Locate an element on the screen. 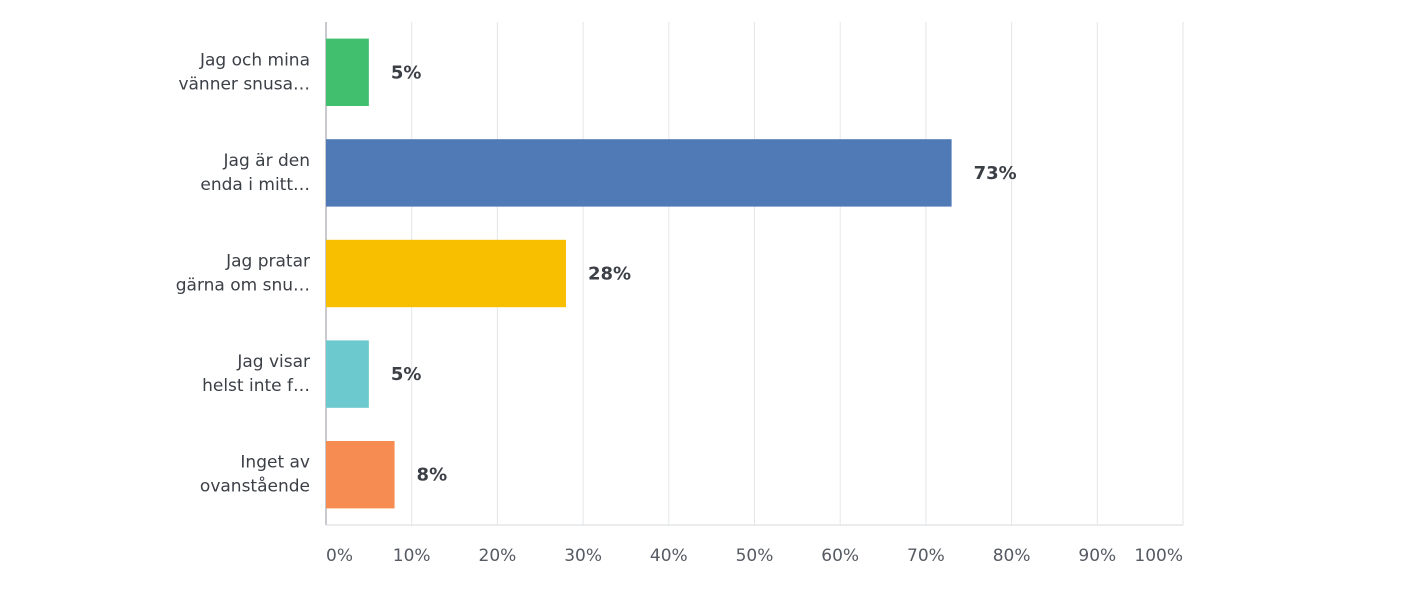 The height and width of the screenshot is (600, 1420). y-tick-label: Jag pratar is located at coordinates (267, 262).